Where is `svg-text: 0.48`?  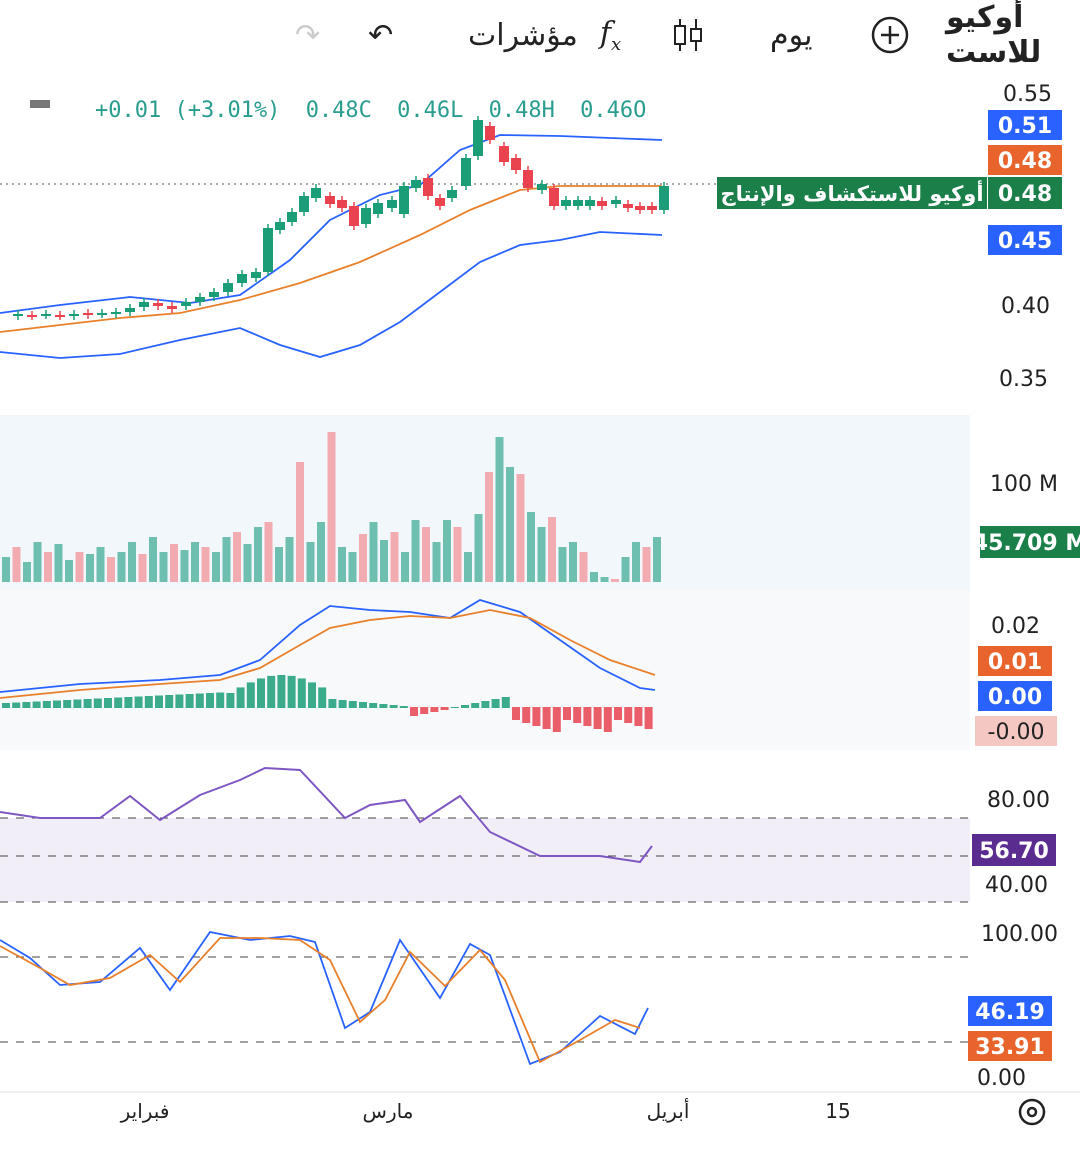
svg-text: 0.48 is located at coordinates (1025, 161).